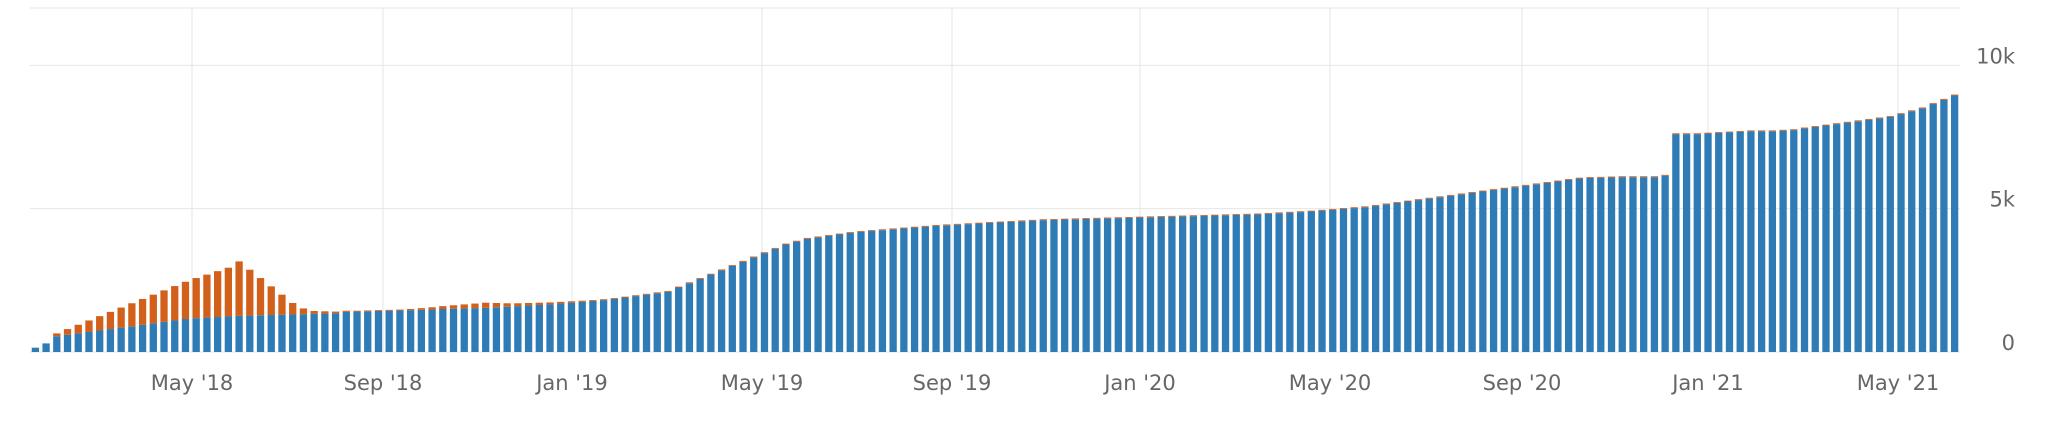  What do you see at coordinates (2008, 343) in the screenshot?
I see `y-tick-label: 0` at bounding box center [2008, 343].